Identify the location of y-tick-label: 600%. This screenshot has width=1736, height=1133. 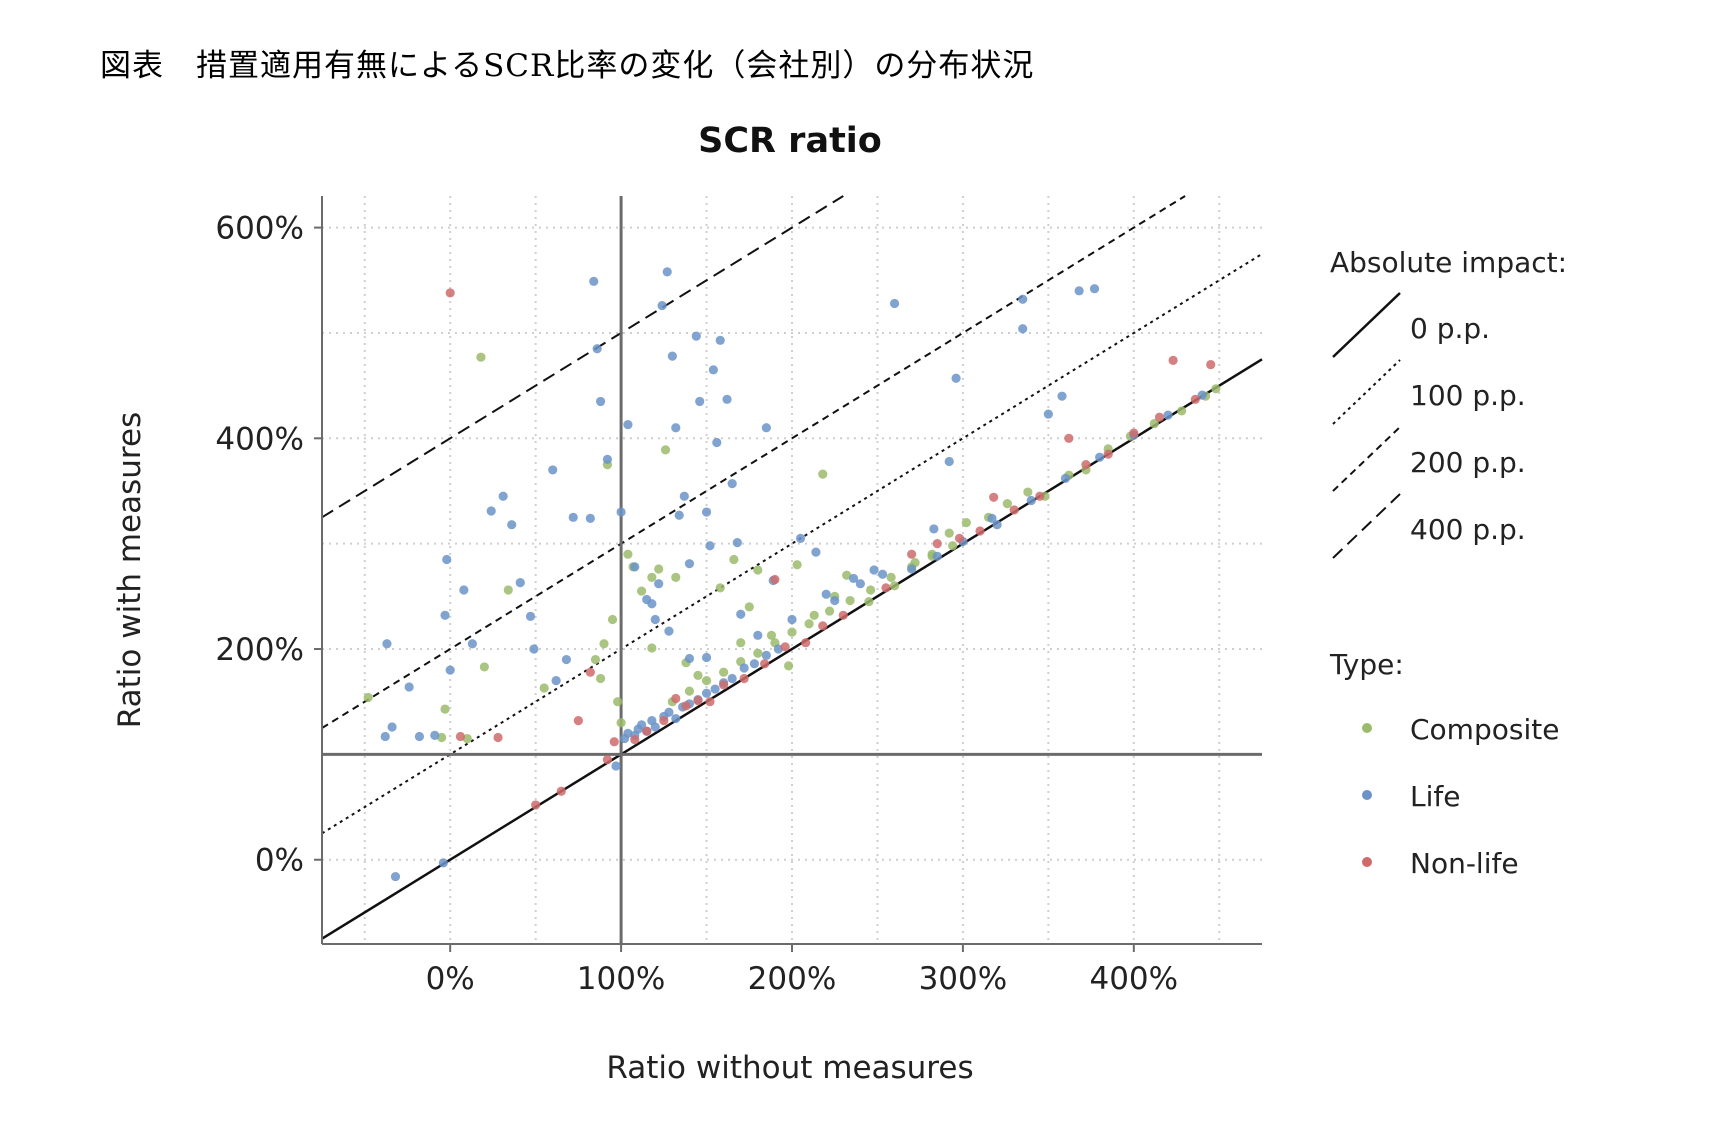
(259, 229).